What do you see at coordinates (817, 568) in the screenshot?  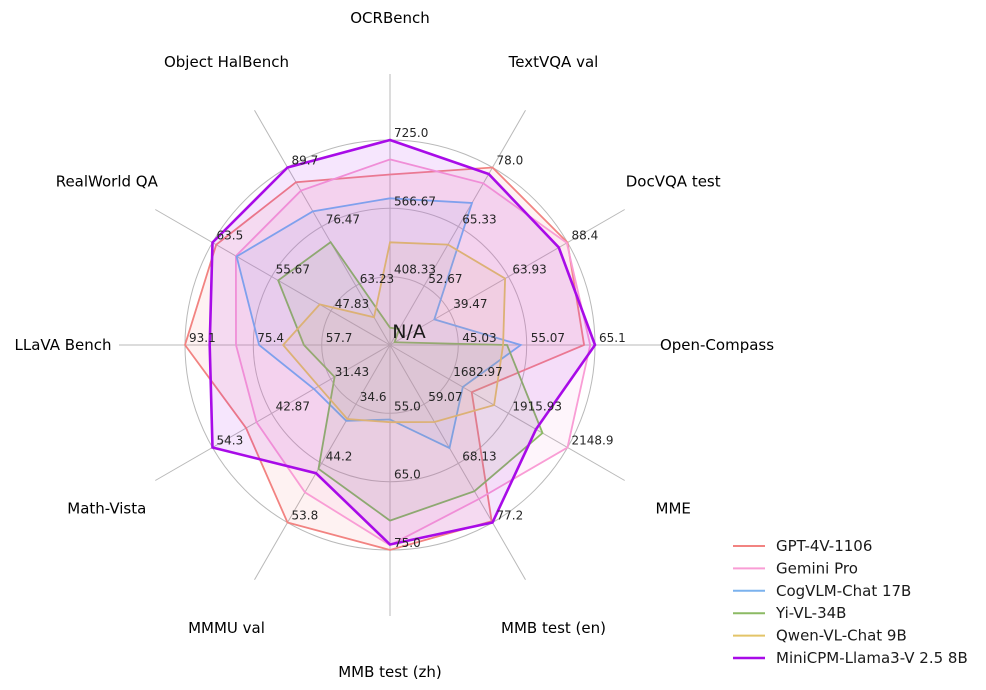 I see `legend-label: Gemini Pro` at bounding box center [817, 568].